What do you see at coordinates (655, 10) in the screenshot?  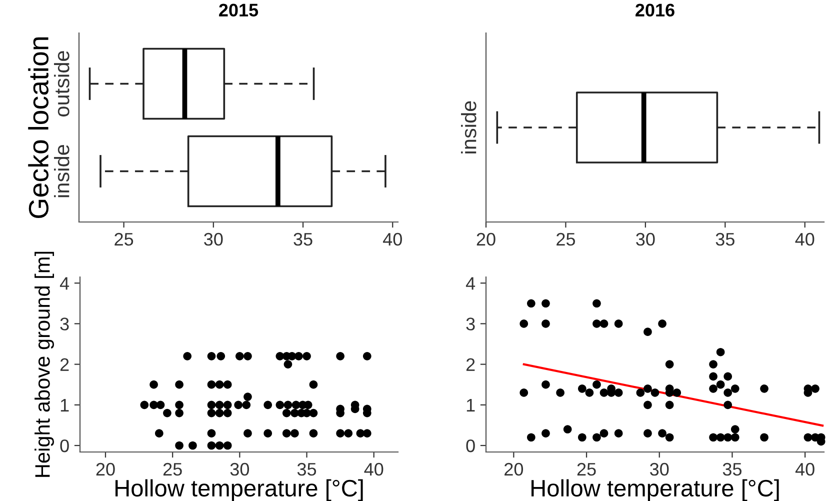 I see `chart-title: 2016` at bounding box center [655, 10].